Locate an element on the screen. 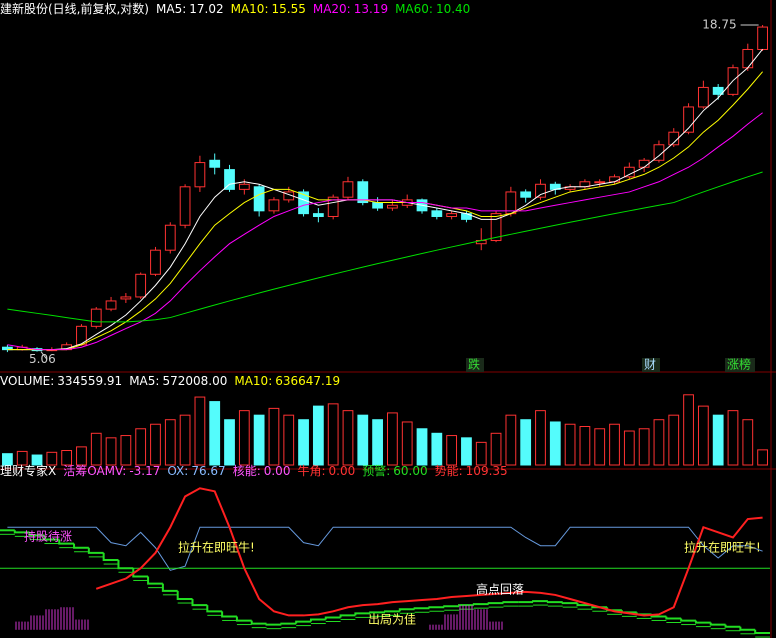 The width and height of the screenshot is (776, 638). readout-value: 636647.19 is located at coordinates (307, 381).